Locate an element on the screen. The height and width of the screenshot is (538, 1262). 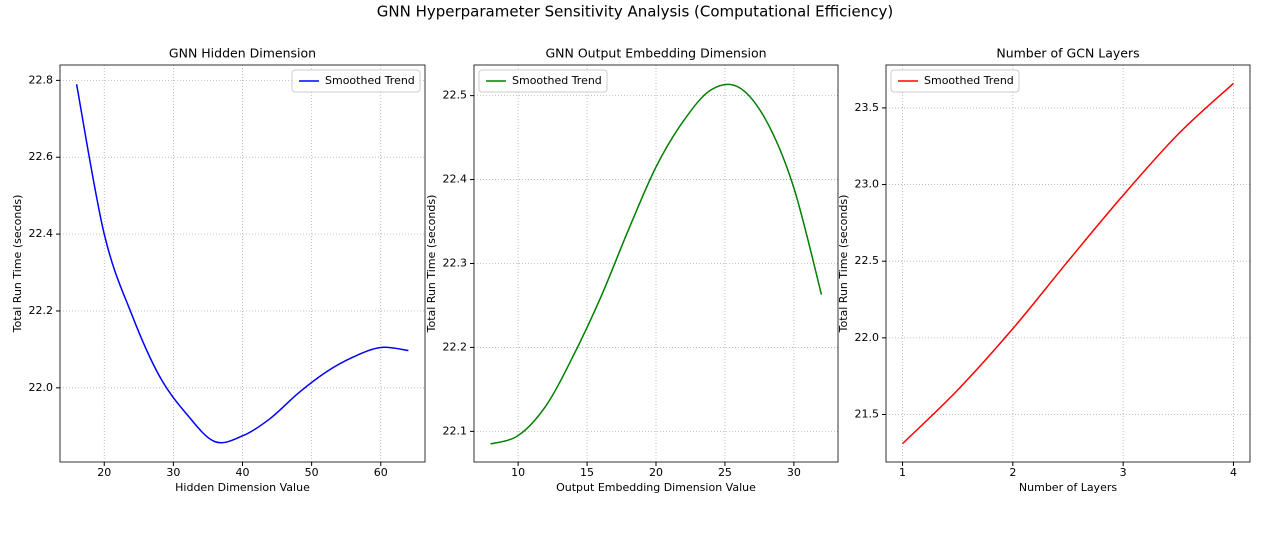
x-tick-label: 50 is located at coordinates (312, 472).